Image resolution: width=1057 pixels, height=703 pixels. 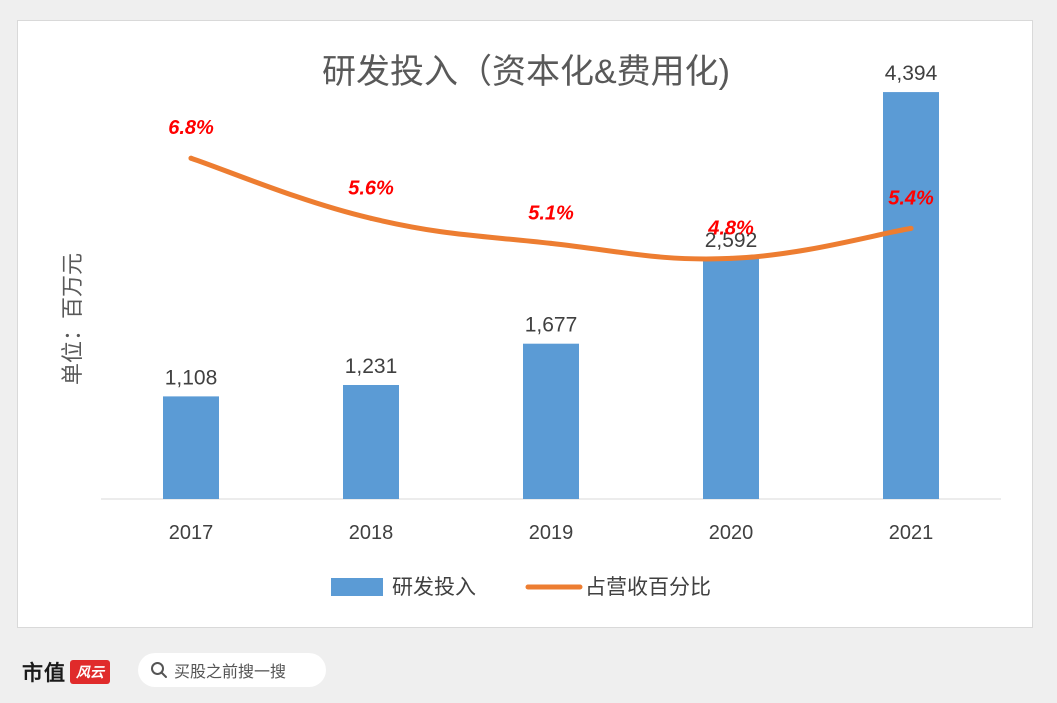 What do you see at coordinates (551, 213) in the screenshot?
I see `percent-label-2019: 5.1%` at bounding box center [551, 213].